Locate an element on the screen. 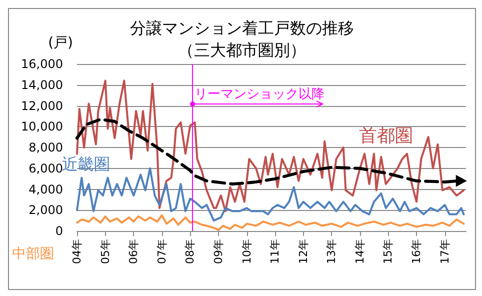 The width and height of the screenshot is (482, 296). y-tick-label: 12,000 is located at coordinates (42, 105).